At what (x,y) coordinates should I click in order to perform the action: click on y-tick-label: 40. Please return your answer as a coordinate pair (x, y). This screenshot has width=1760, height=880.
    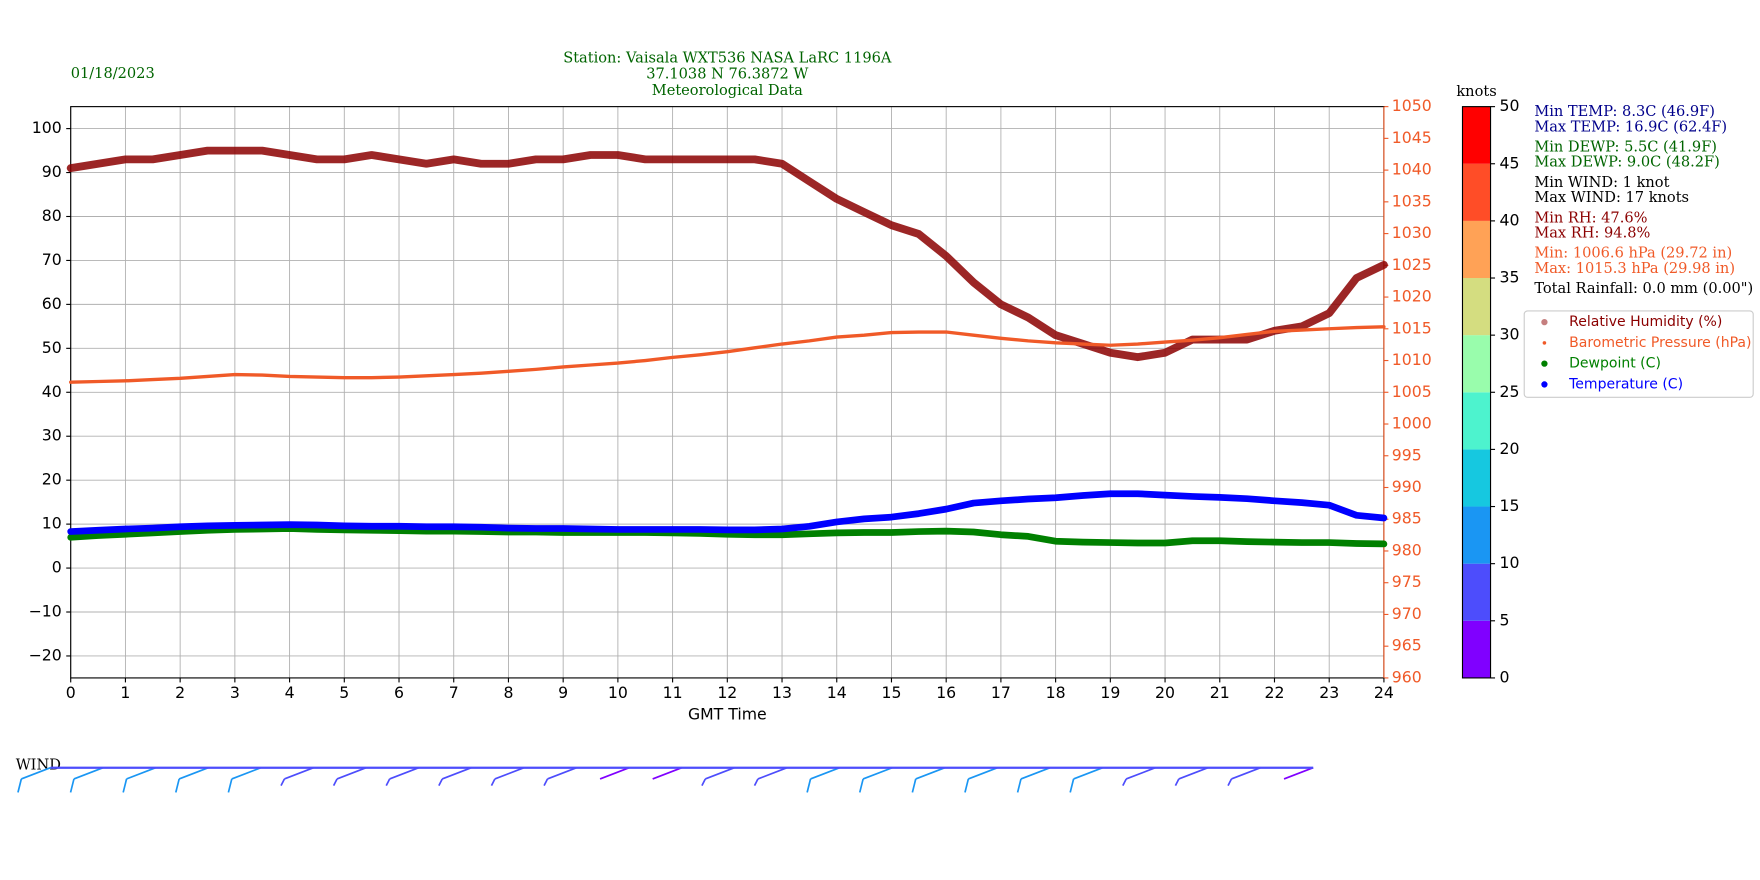
    Looking at the image, I should click on (52, 391).